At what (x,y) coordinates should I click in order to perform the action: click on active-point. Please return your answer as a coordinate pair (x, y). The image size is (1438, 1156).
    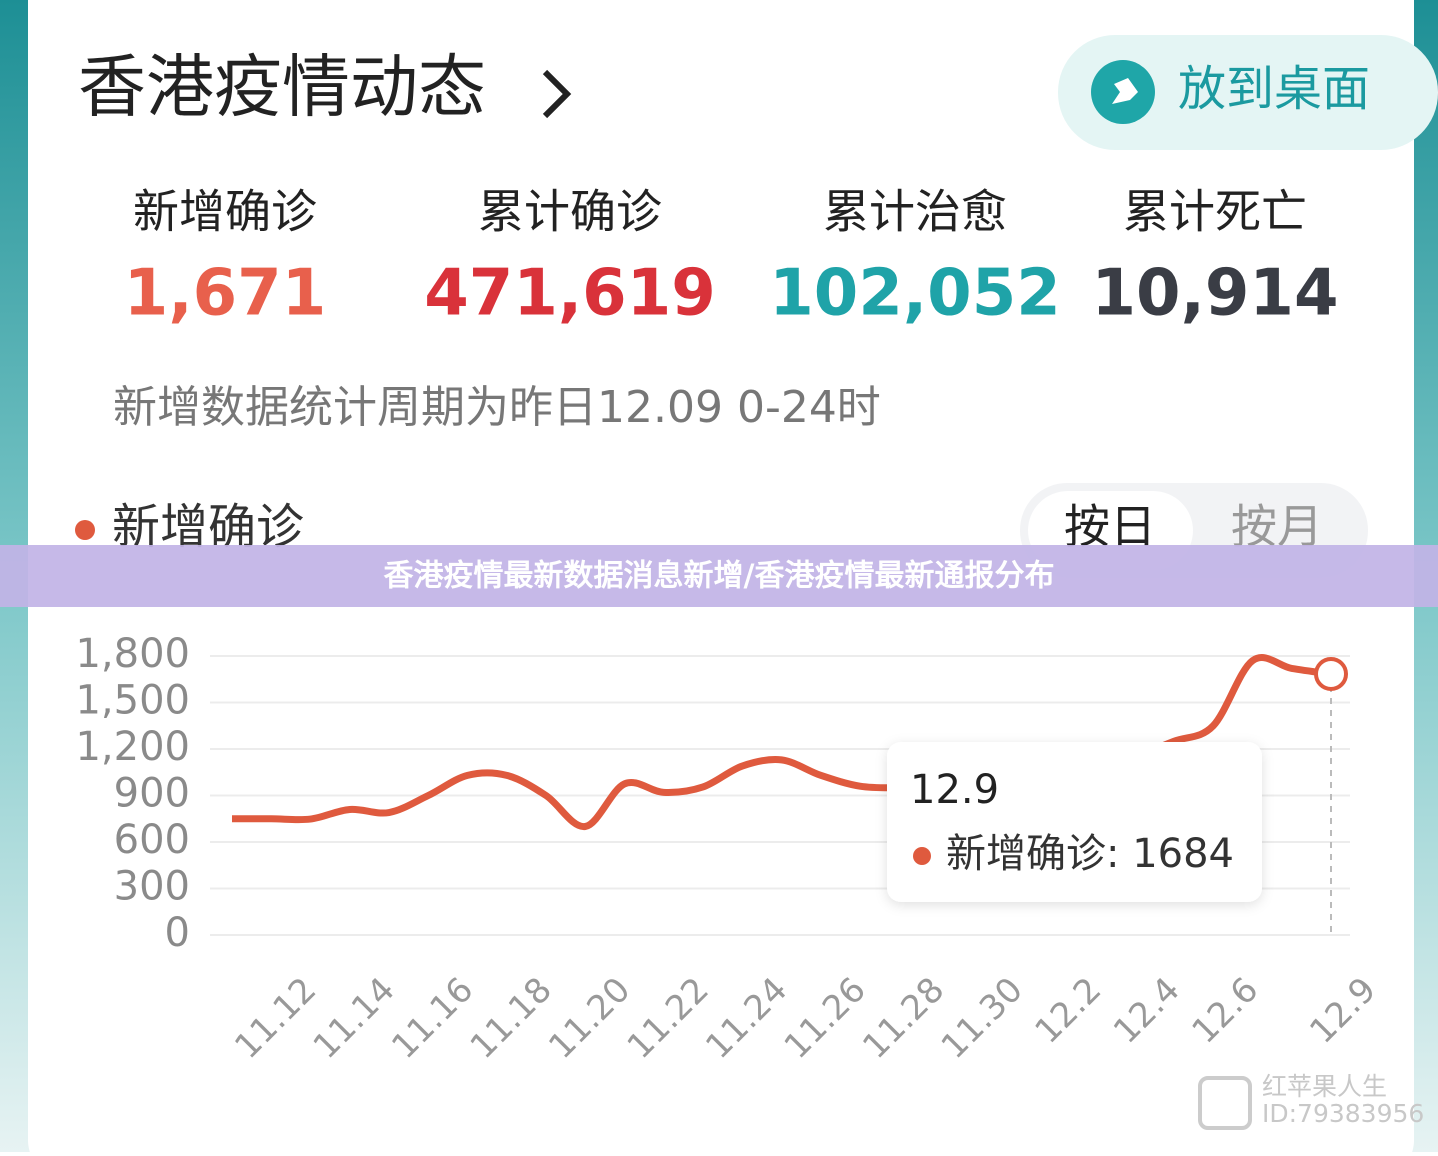
    Looking at the image, I should click on (1331, 673).